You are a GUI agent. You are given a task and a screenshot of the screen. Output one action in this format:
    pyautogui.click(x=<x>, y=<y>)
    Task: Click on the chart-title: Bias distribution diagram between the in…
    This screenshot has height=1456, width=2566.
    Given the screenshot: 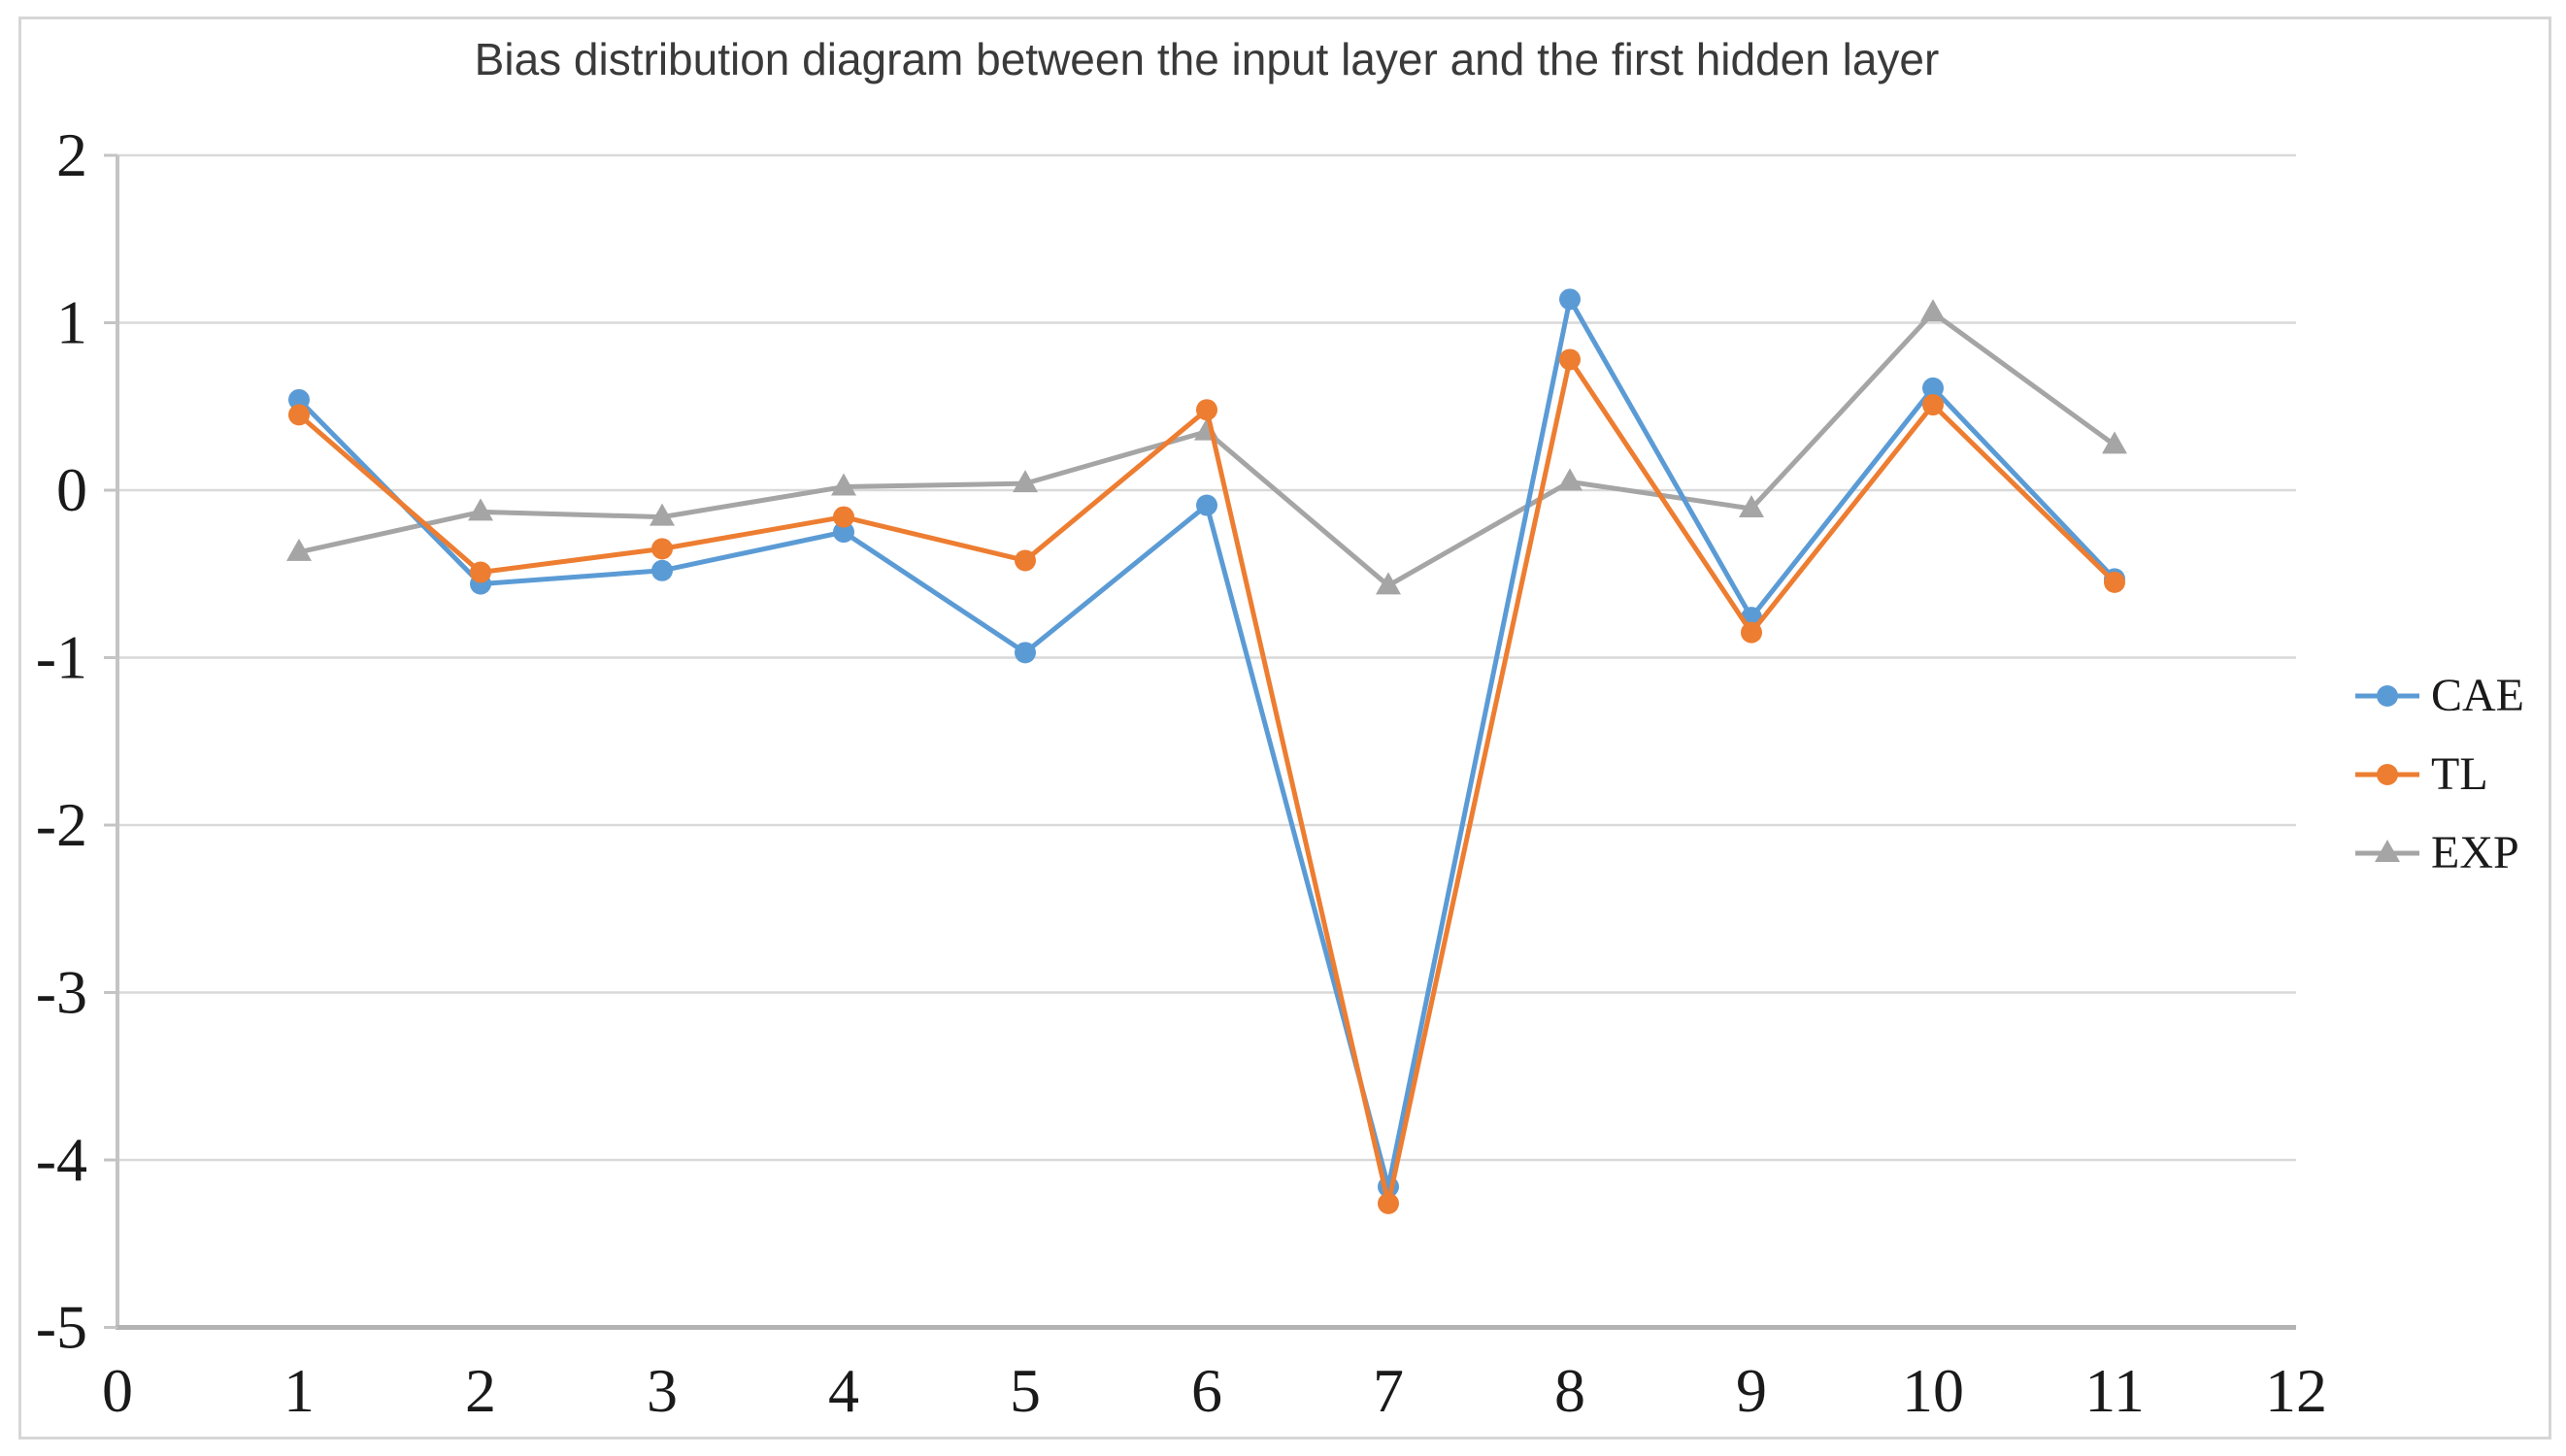 What is the action you would take?
    pyautogui.click(x=1207, y=59)
    